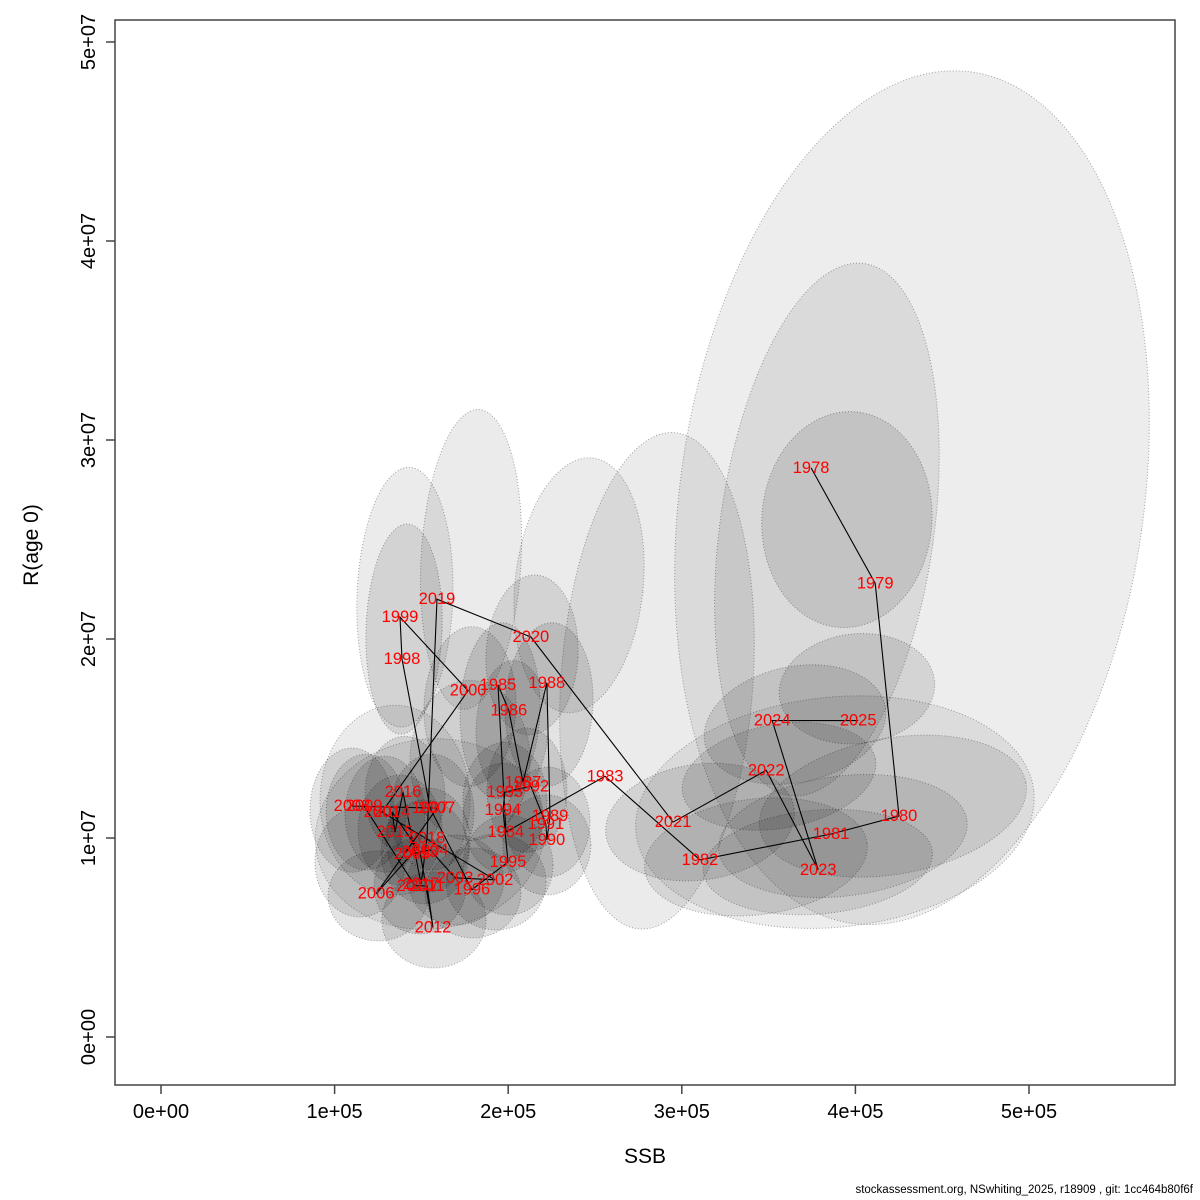 The image size is (1200, 1200). Describe the element at coordinates (1029, 1112) in the screenshot. I see `x-tick-label: 5e+05` at that location.